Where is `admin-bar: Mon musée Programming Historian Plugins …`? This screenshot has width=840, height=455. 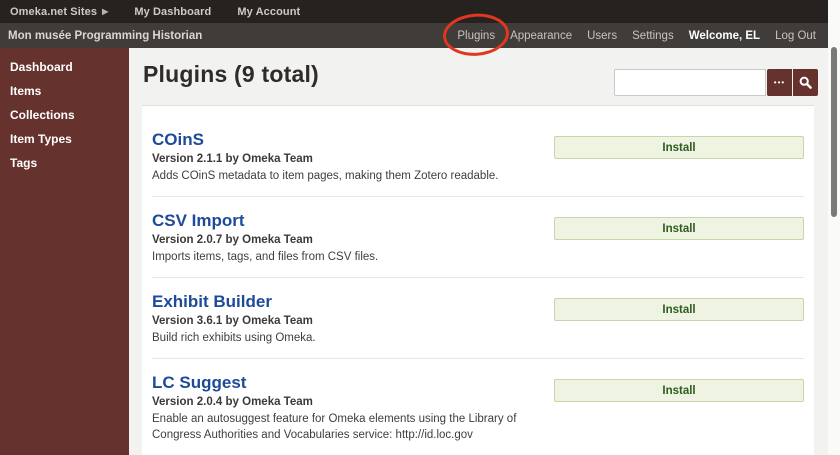 admin-bar: Mon musée Programming Historian Plugins … is located at coordinates (420, 34).